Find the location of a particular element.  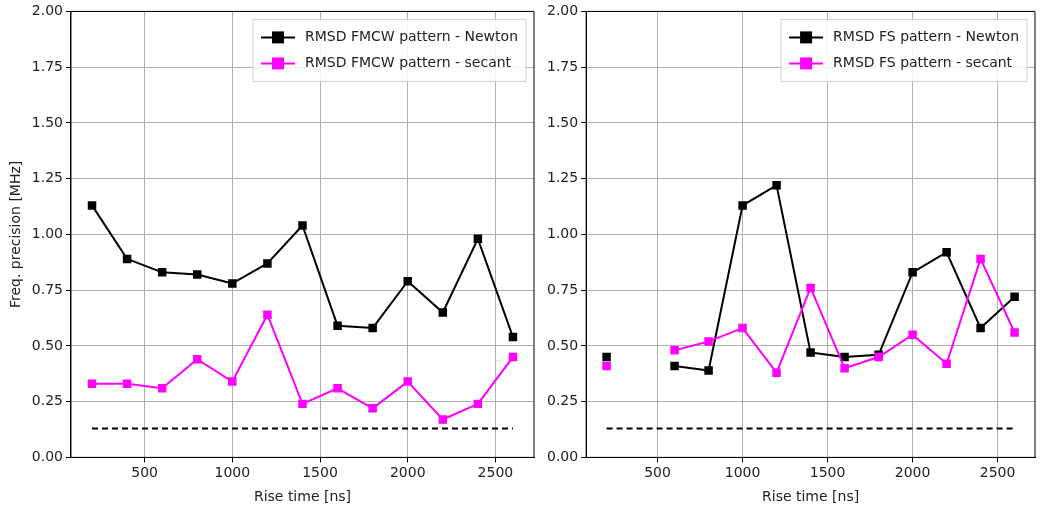

legend-label: RMSD FMCW pattern - secant is located at coordinates (408, 62).